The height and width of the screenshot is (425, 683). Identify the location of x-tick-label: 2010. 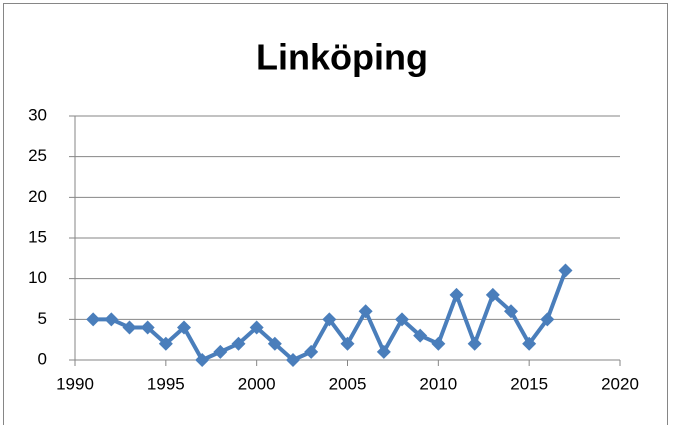
(438, 383).